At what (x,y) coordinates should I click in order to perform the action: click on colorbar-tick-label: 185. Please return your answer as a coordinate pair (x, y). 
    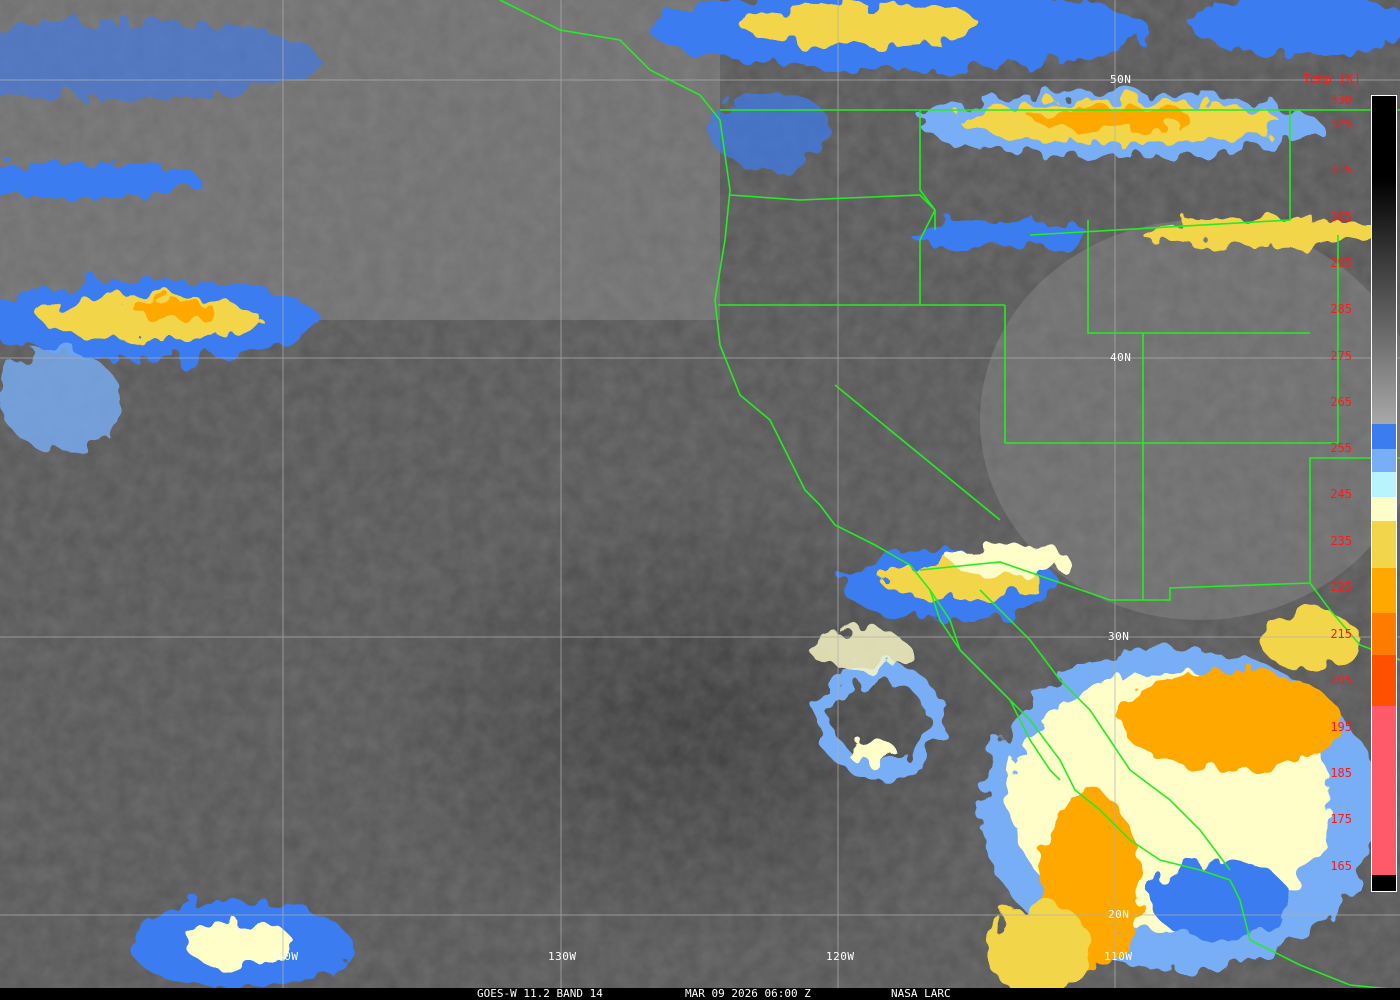
    Looking at the image, I should click on (1341, 773).